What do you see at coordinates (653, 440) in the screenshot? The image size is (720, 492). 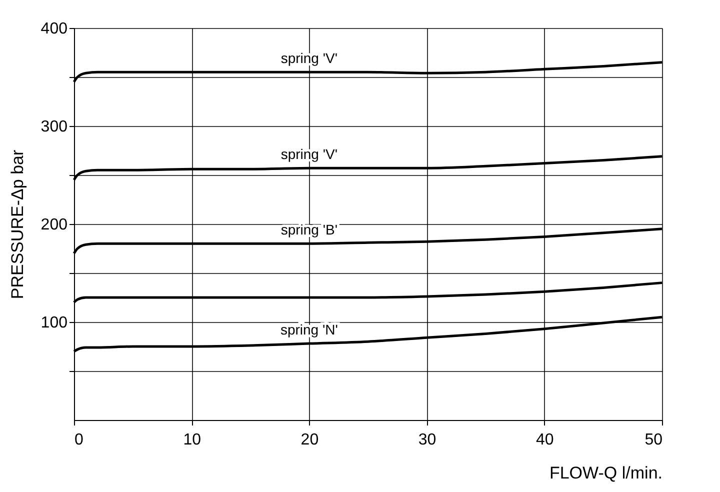 I see `x-tick-label: 50` at bounding box center [653, 440].